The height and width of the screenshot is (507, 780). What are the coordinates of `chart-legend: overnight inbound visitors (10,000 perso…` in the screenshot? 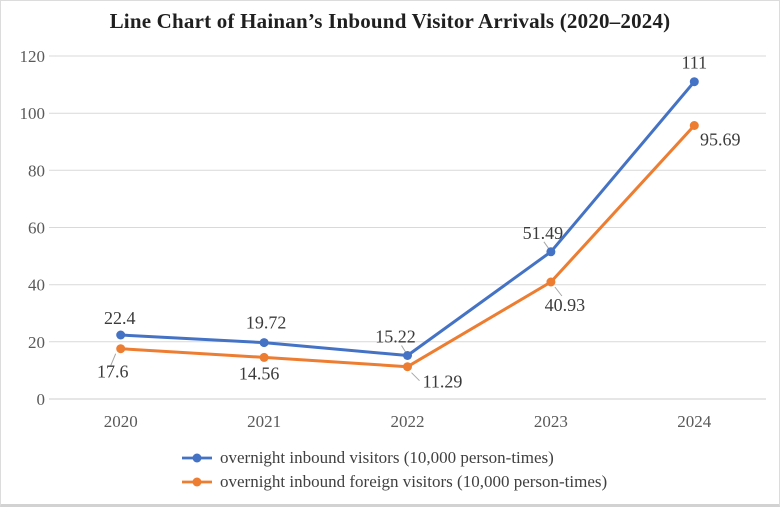 It's located at (394, 470).